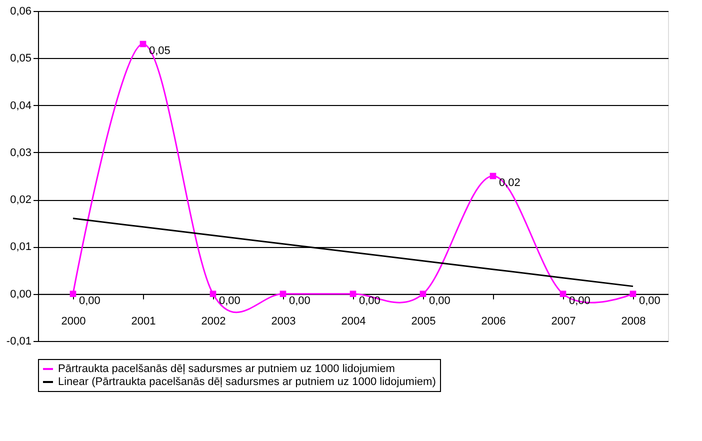  What do you see at coordinates (423, 321) in the screenshot?
I see `x-tick-label: 2005` at bounding box center [423, 321].